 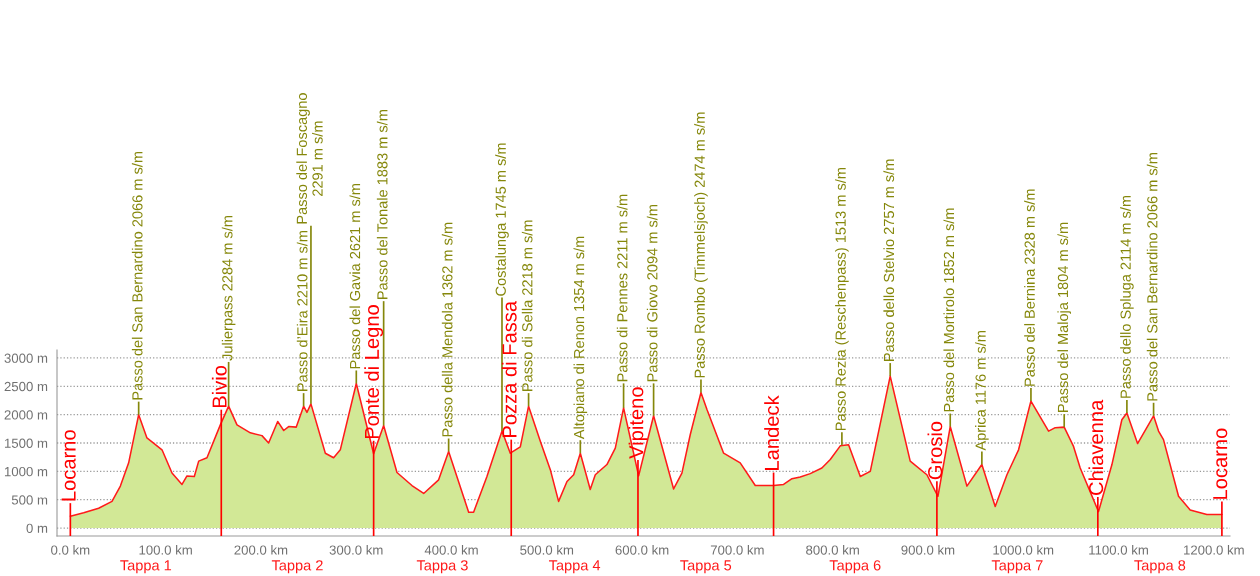 I want to click on x-tick-label: 300.0 km, so click(x=356, y=550).